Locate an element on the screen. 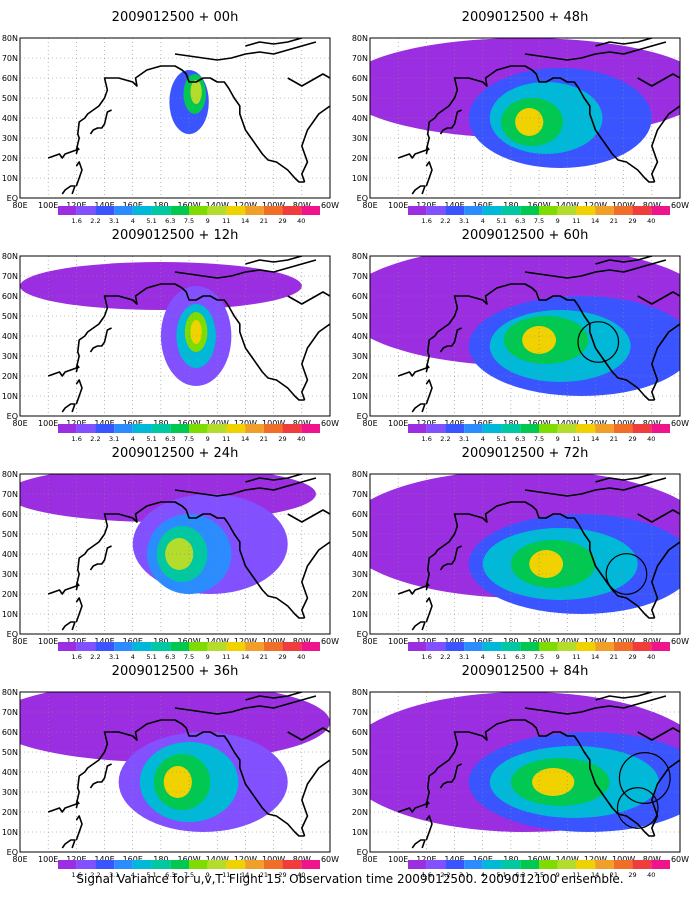 Image resolution: width=700 pixels, height=900 pixels. panel-title: 2009012500 + 00h is located at coordinates (175, 17).